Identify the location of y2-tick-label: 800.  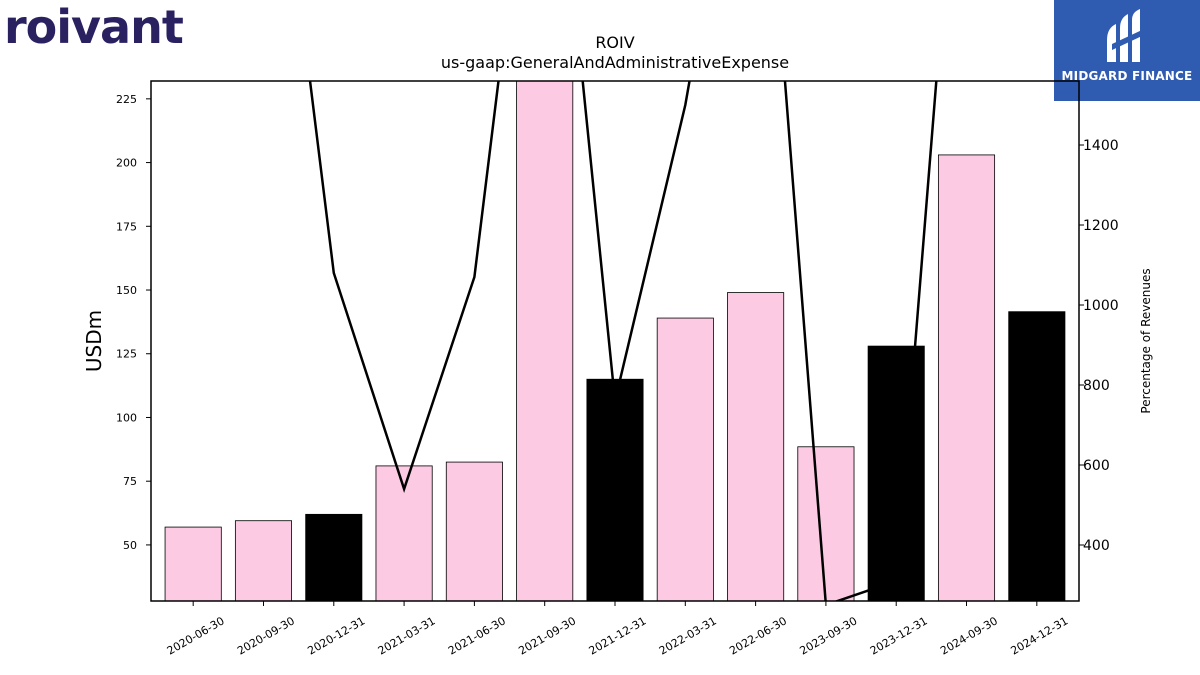
(1096, 386).